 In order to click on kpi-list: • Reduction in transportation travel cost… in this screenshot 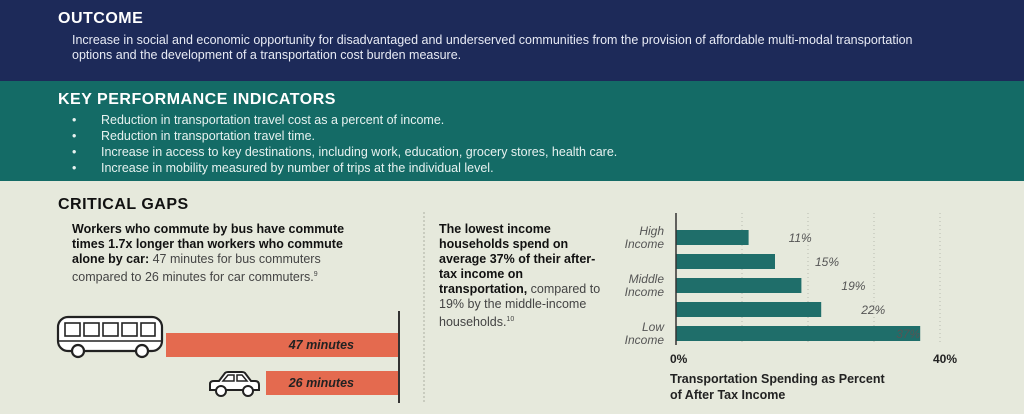, I will do `click(344, 144)`.